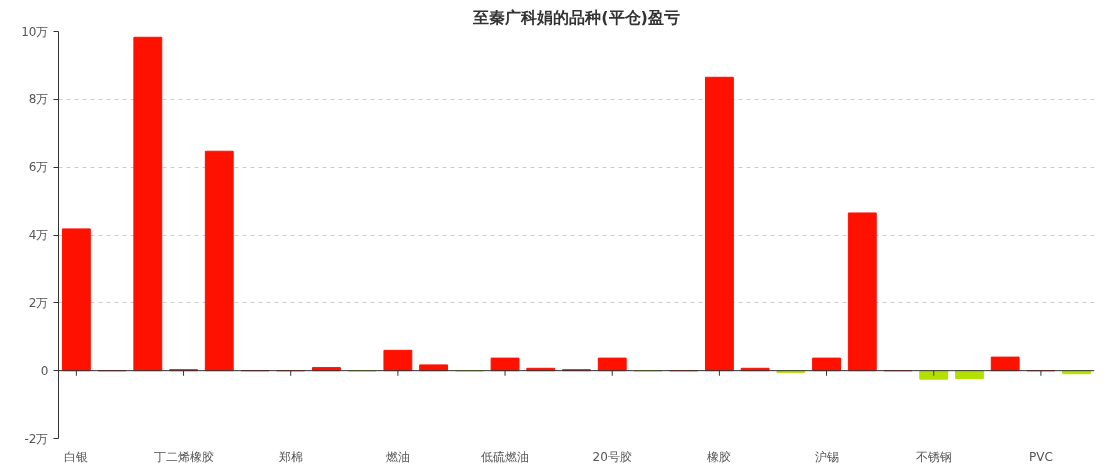 This screenshot has height=471, width=1118. Describe the element at coordinates (826, 456) in the screenshot. I see `x-tick-label: 沪锡` at that location.